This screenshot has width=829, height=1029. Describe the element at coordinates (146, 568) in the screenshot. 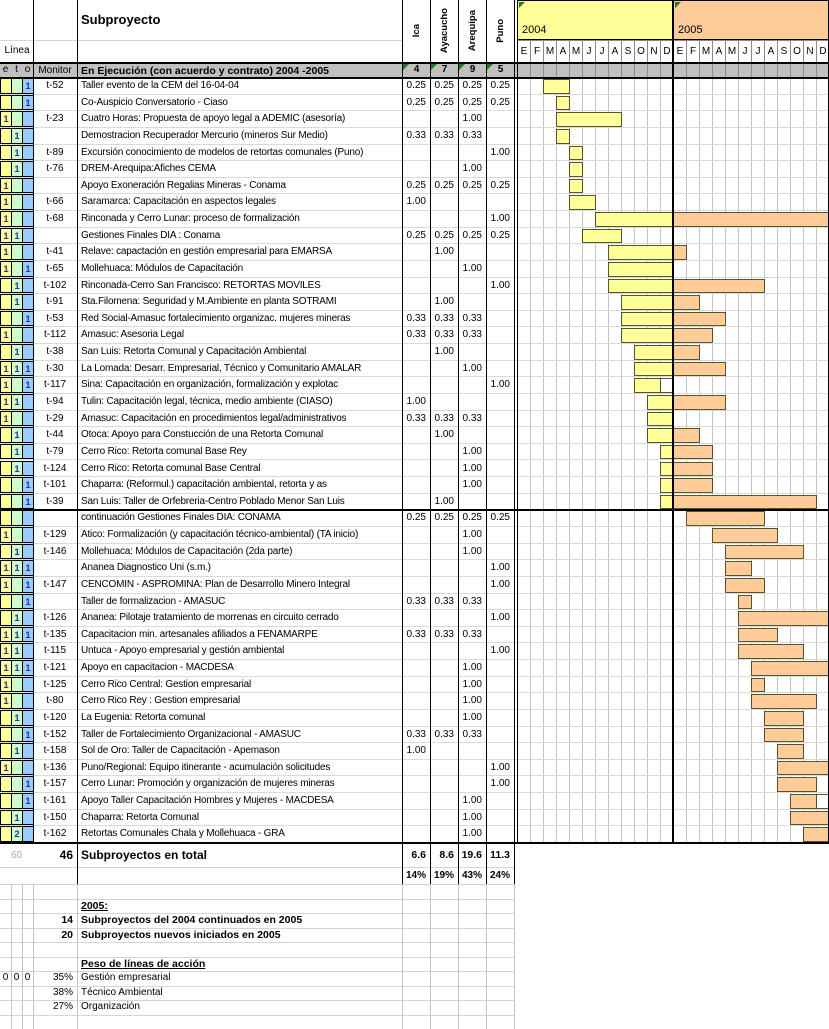

I see `cell-subproject-name: Ananea Diagnostico Uni (s.m.)` at that location.